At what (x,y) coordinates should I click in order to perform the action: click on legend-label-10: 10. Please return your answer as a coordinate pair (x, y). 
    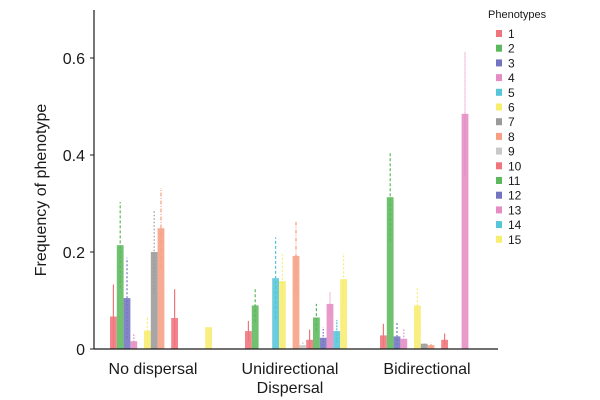
    Looking at the image, I should click on (515, 166).